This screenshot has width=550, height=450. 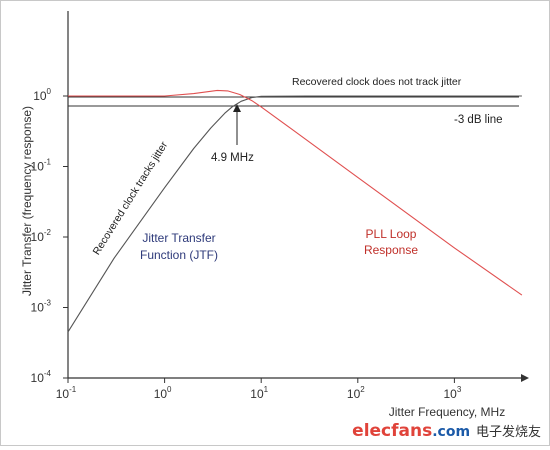 What do you see at coordinates (41, 377) in the screenshot?
I see `y-tick-label: 10⁻⁴` at bounding box center [41, 377].